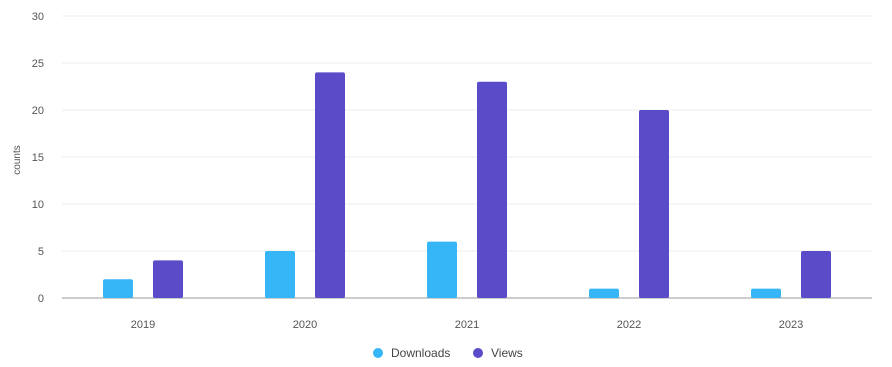 Image resolution: width=892 pixels, height=367 pixels. Describe the element at coordinates (604, 293) in the screenshot. I see `bar-downloads-2022` at that location.